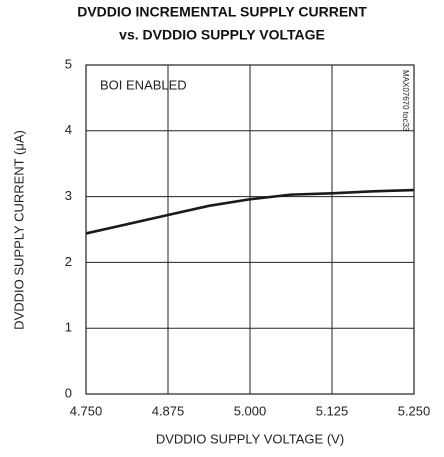 This screenshot has height=457, width=444. I want to click on x-axis-label: DVDDIO SUPPLY VOLTAGE (V), so click(250, 438).